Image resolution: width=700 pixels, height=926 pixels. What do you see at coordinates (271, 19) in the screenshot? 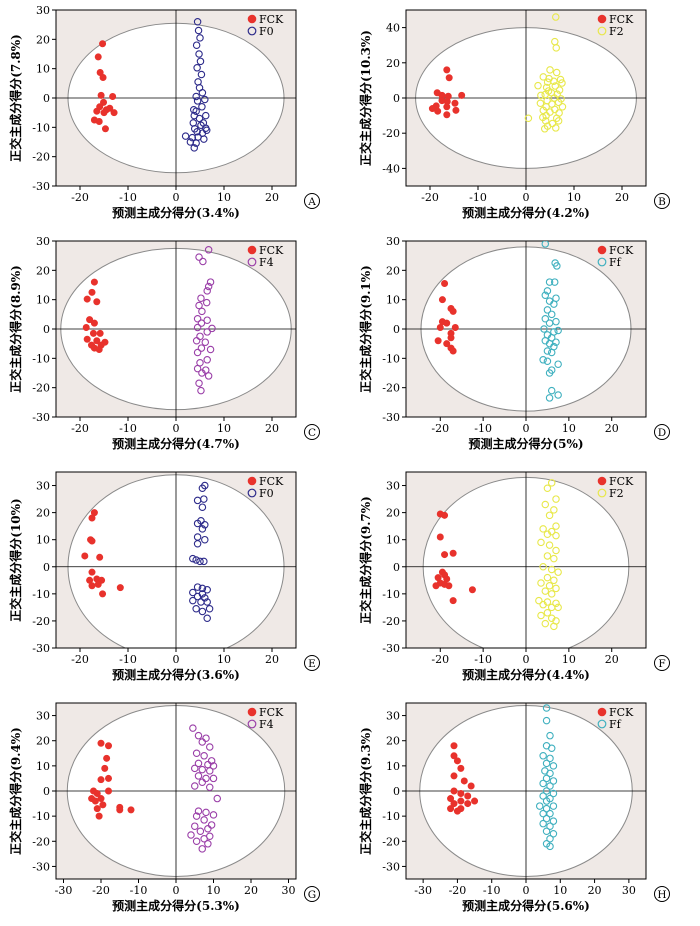
I see `legend-label: FCK` at bounding box center [271, 19].